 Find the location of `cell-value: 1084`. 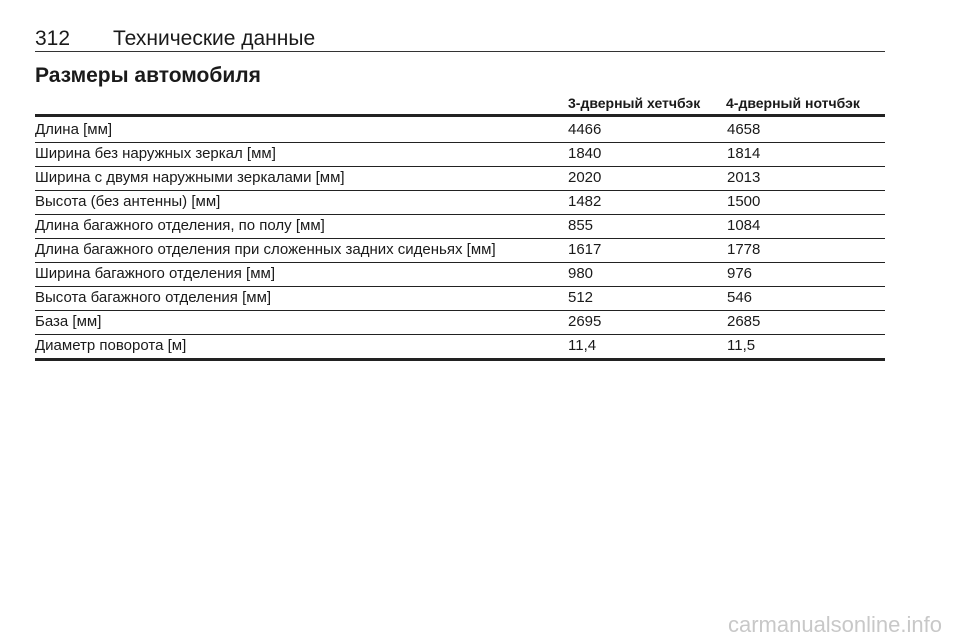

cell-value: 1084 is located at coordinates (744, 225).